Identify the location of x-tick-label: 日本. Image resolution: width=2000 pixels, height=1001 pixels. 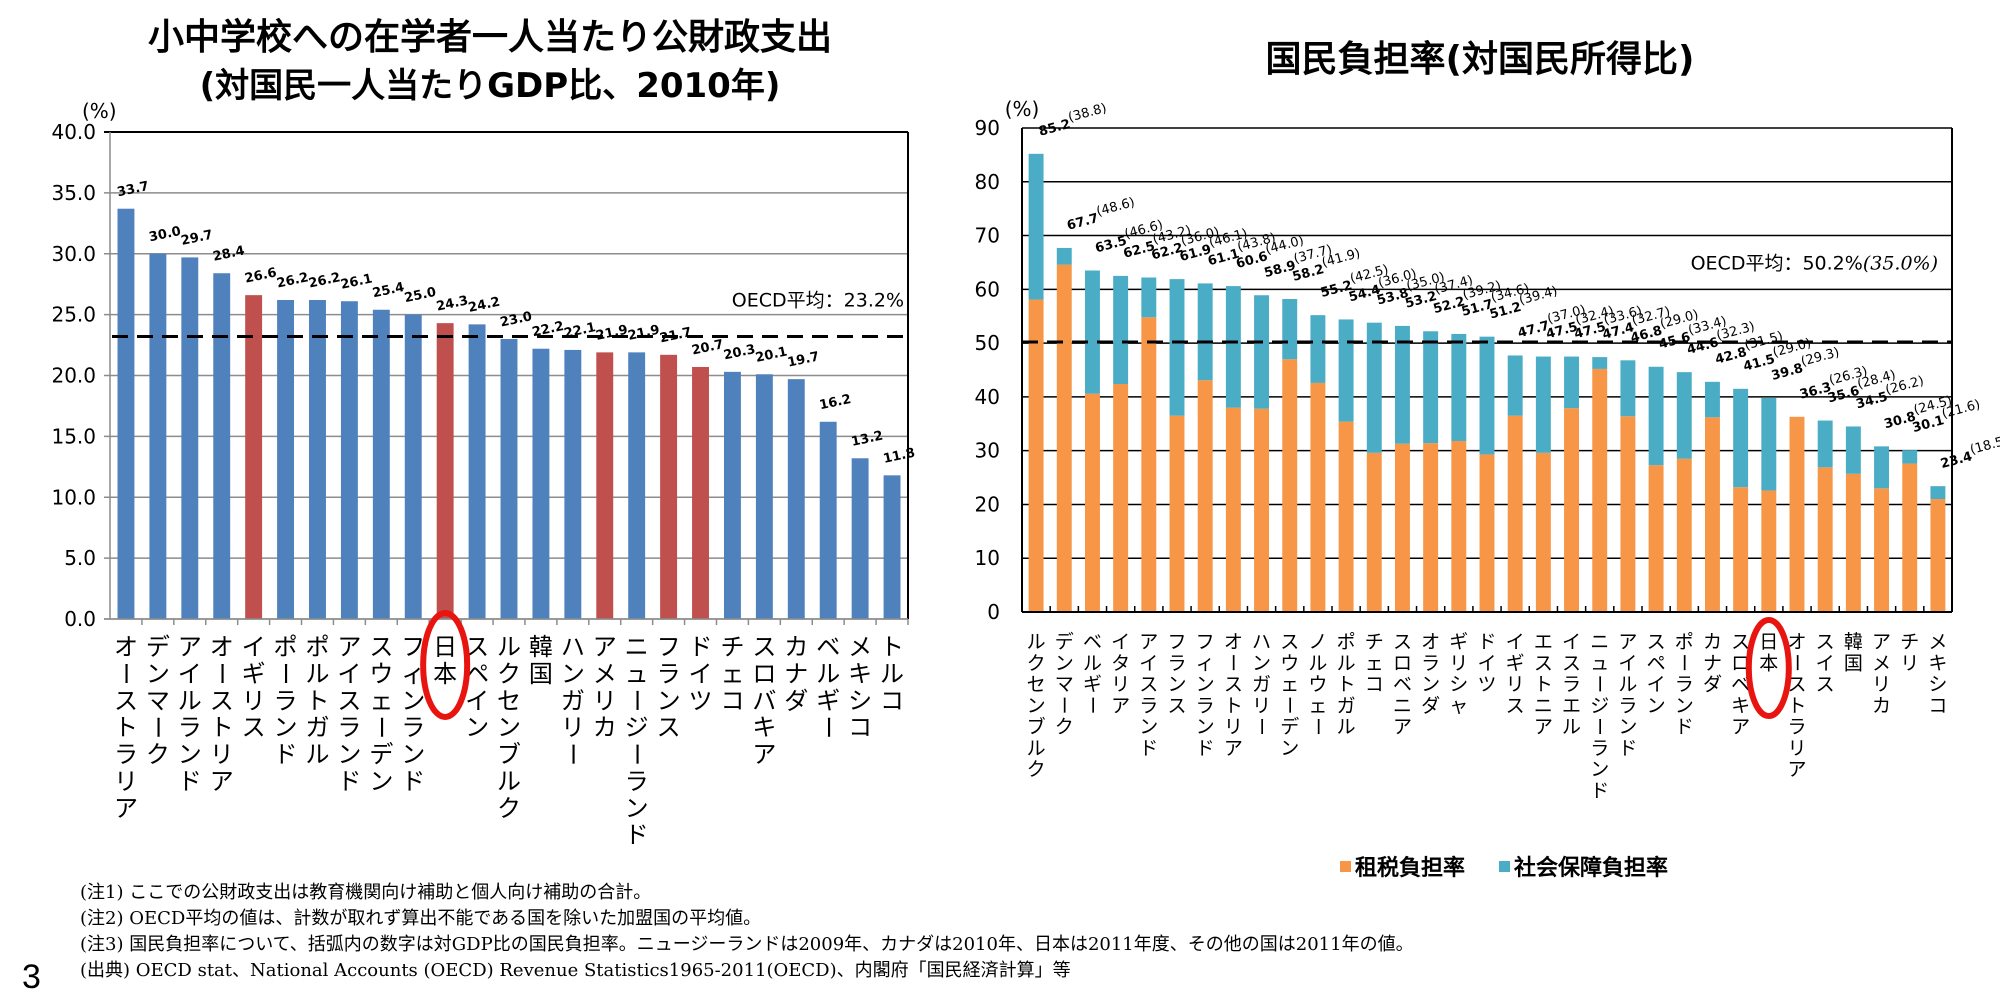
(445, 660).